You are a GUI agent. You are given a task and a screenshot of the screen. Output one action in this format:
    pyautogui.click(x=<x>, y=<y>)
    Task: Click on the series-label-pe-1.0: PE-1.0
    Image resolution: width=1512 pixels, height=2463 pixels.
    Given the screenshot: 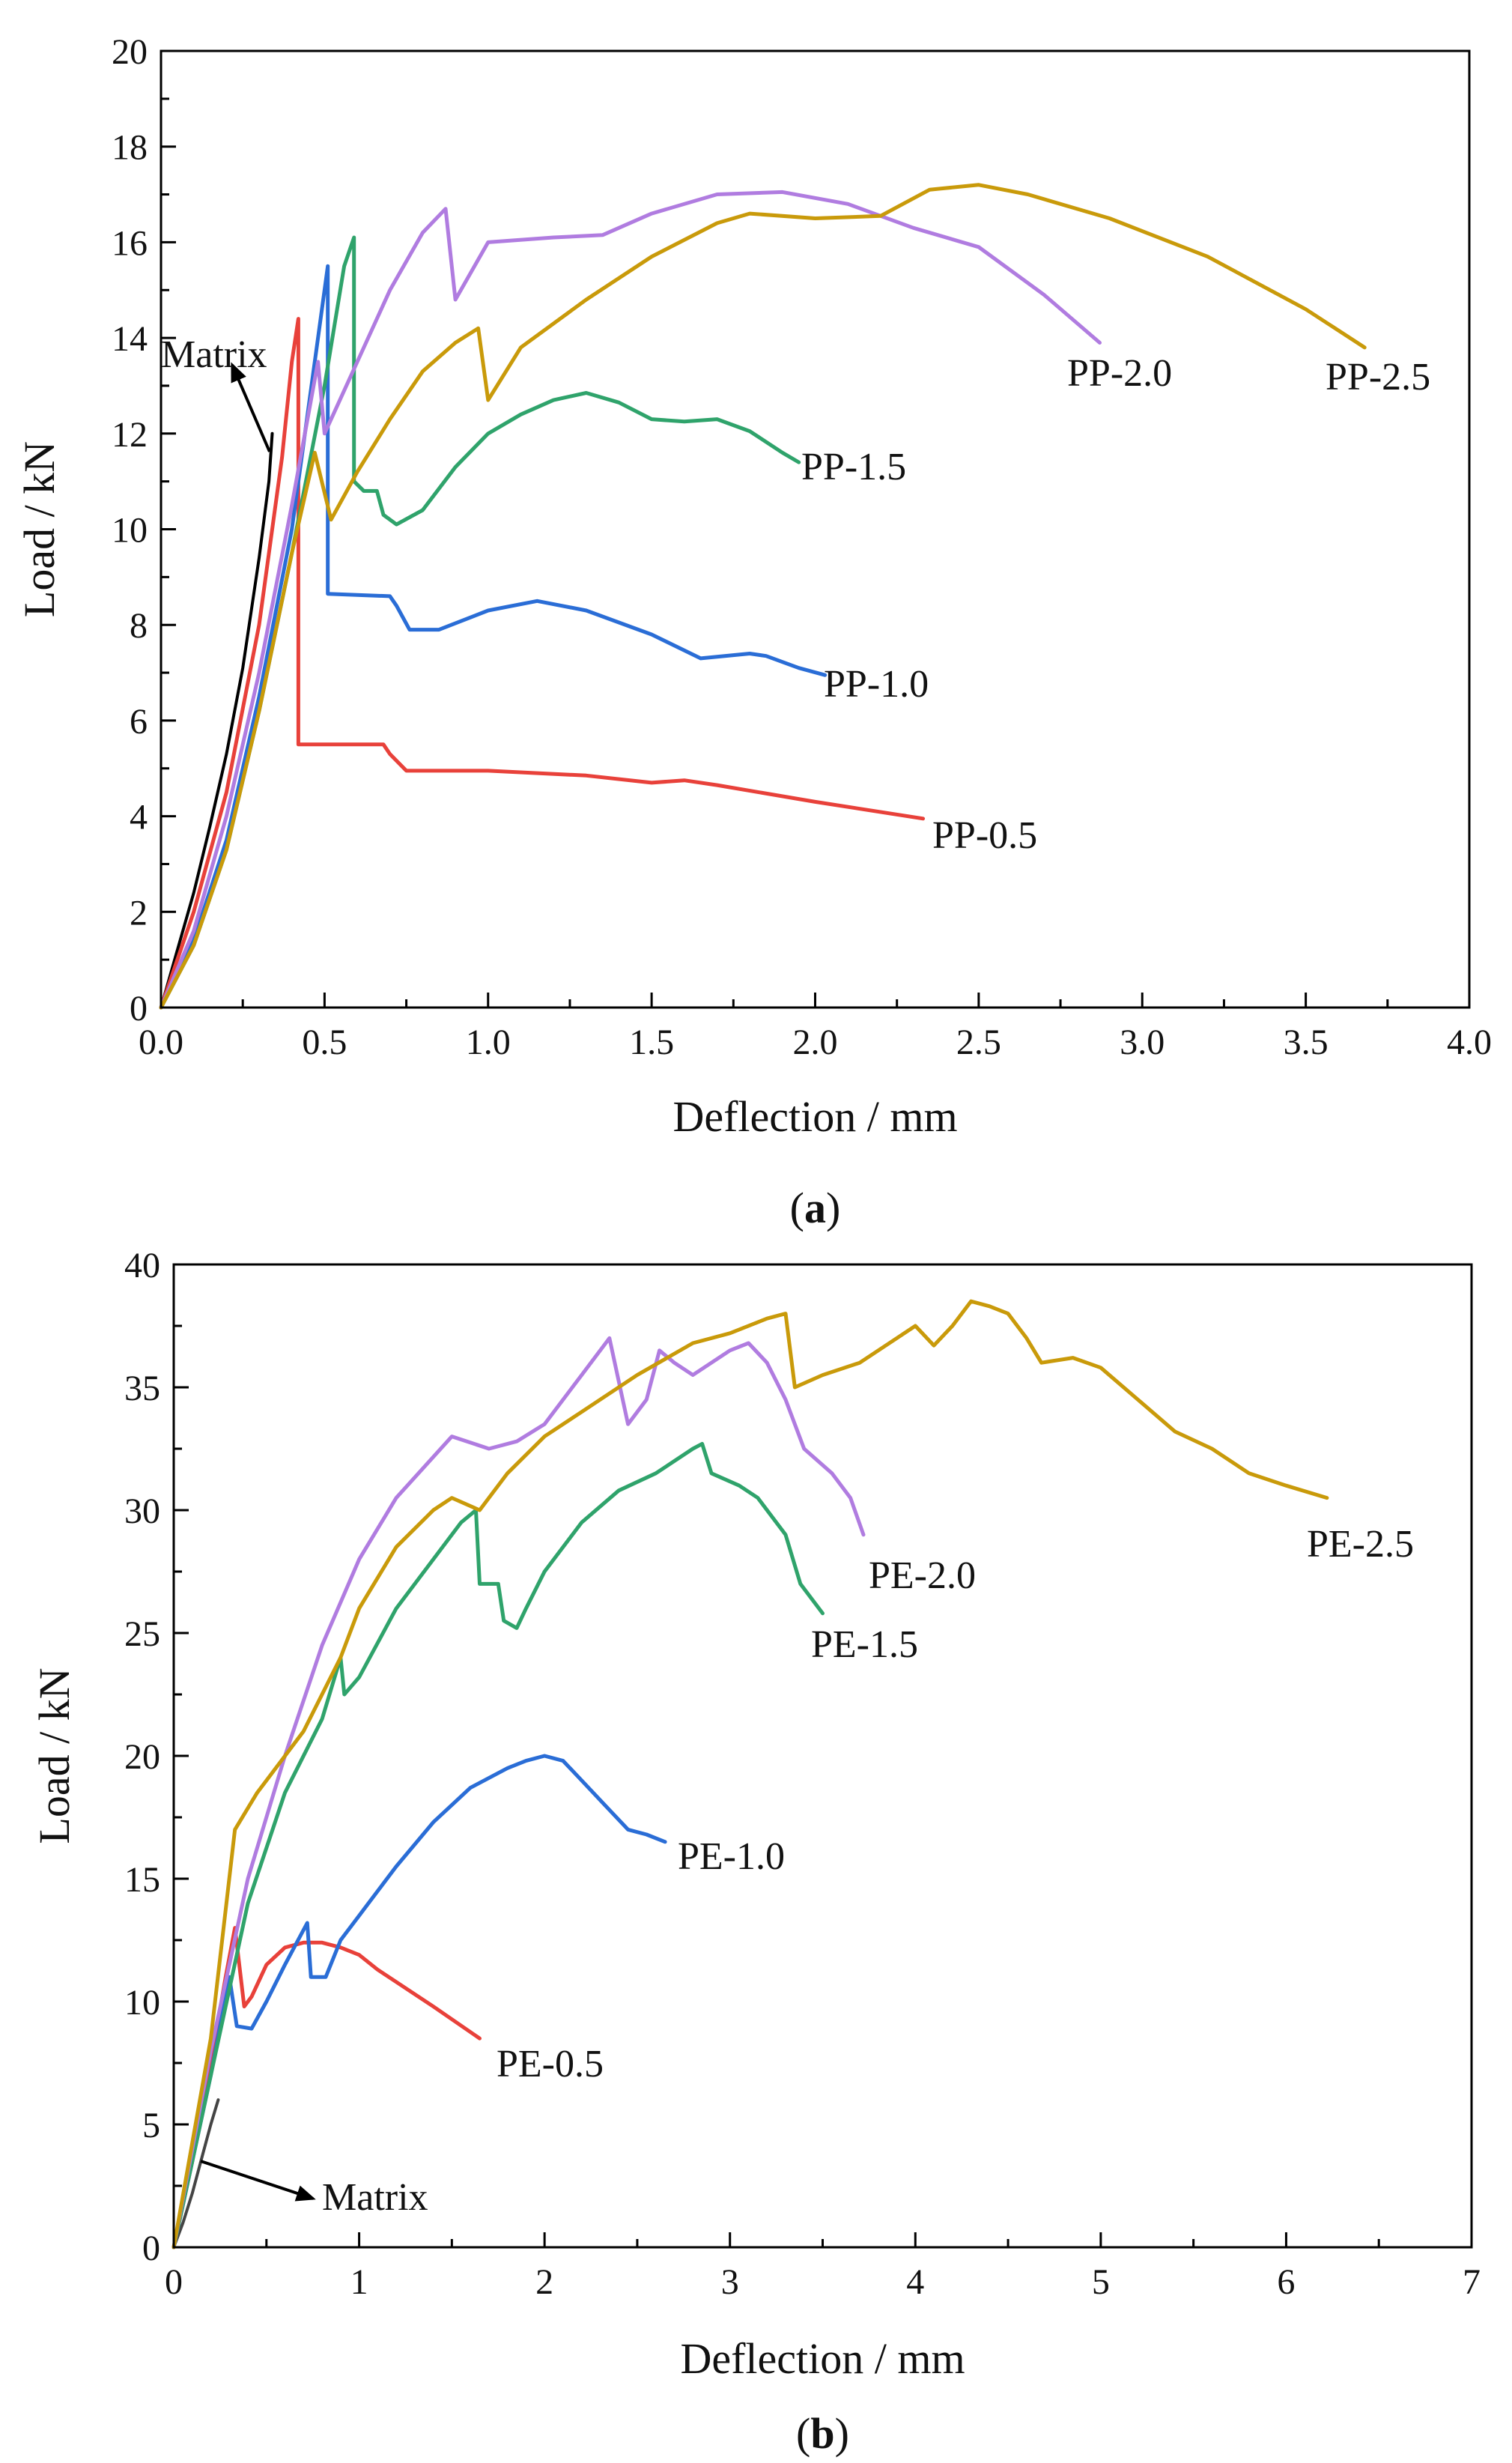 What is the action you would take?
    pyautogui.click(x=731, y=1856)
    